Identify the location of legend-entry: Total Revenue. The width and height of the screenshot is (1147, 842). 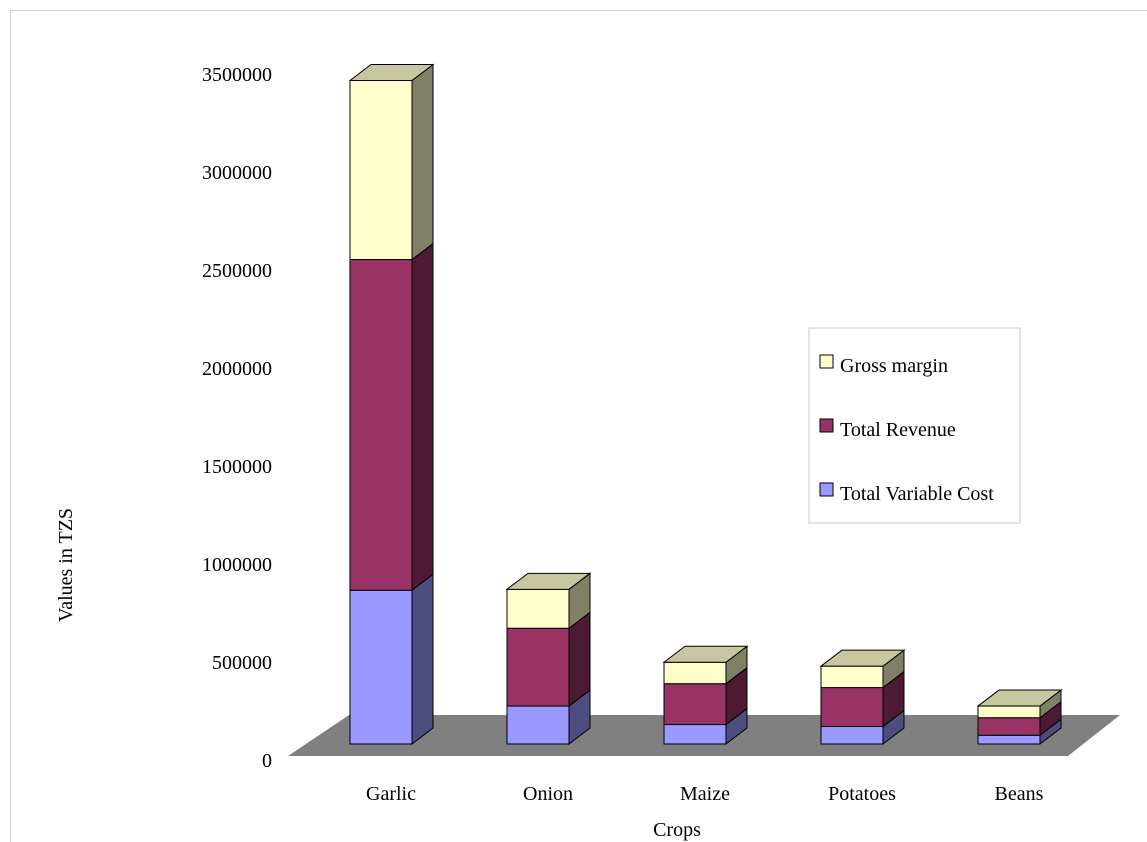
(898, 430).